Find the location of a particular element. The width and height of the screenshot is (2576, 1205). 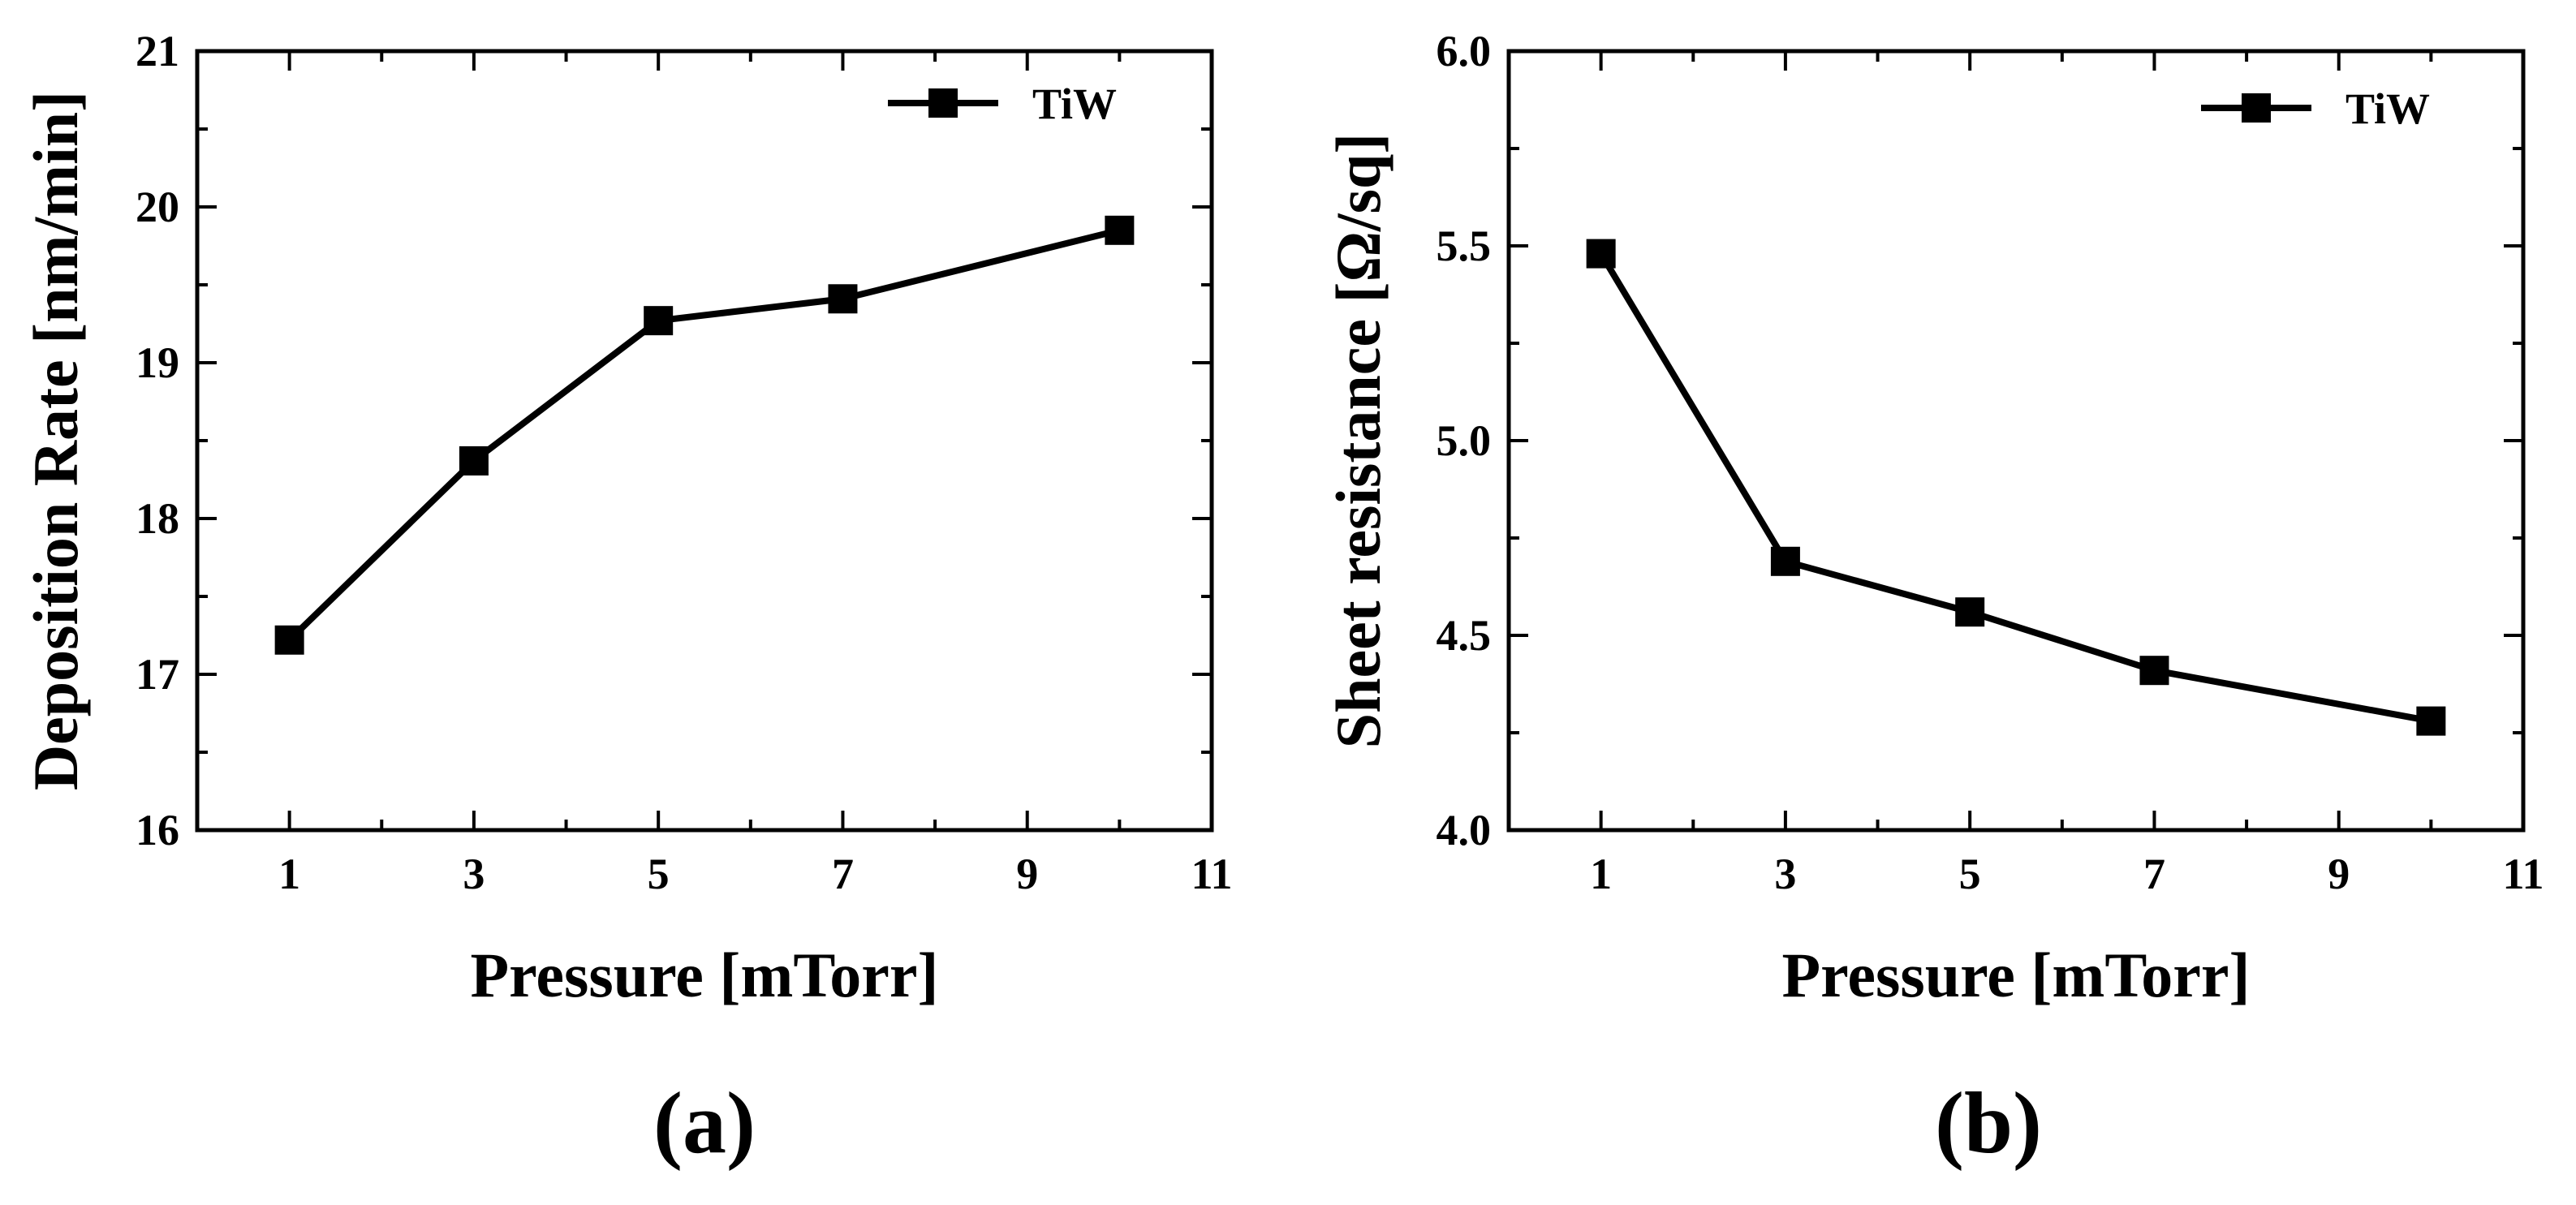

y-tick-label: 6.0 is located at coordinates (1465, 51).